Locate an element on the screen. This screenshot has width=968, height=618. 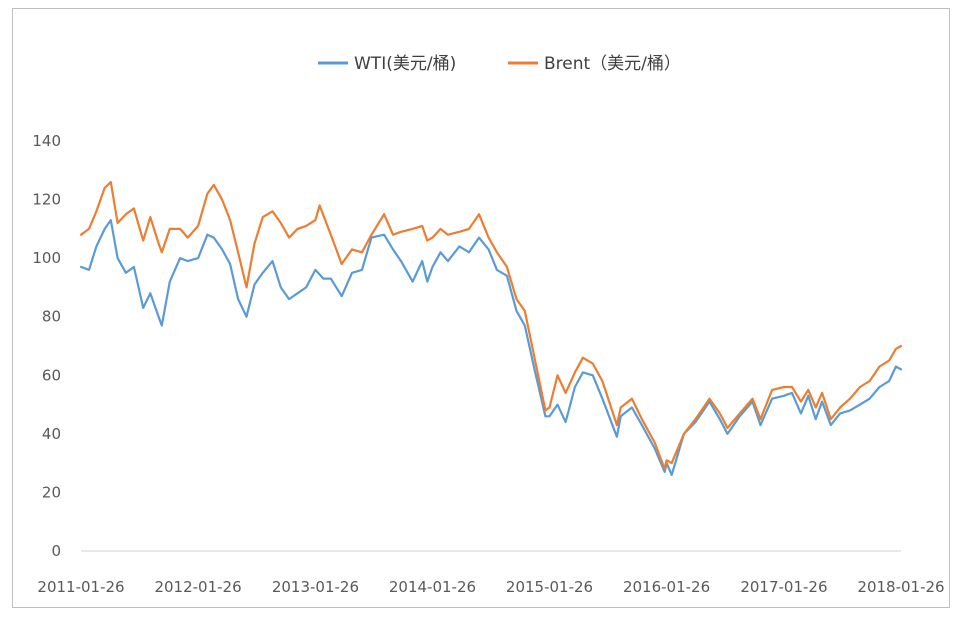
legend-label-brent: Brent（美元/桶） is located at coordinates (612, 64).